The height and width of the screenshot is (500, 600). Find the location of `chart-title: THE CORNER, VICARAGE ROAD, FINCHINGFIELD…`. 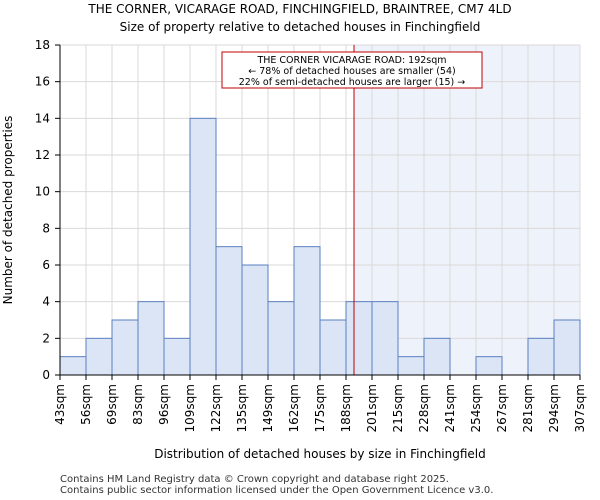

chart-title: THE CORNER, VICARAGE ROAD, FINCHINGFIELD… is located at coordinates (300, 9).